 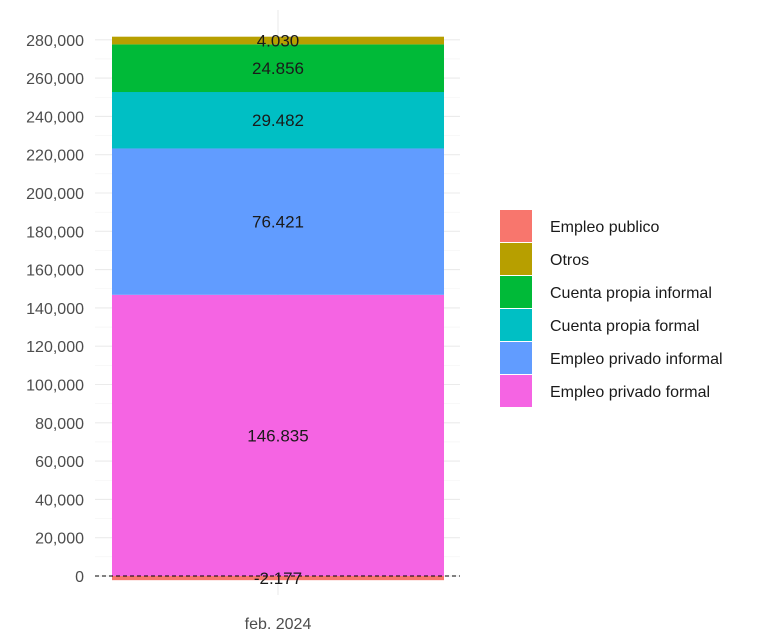 I want to click on data-label-otros: 4.030, so click(x=278, y=41).